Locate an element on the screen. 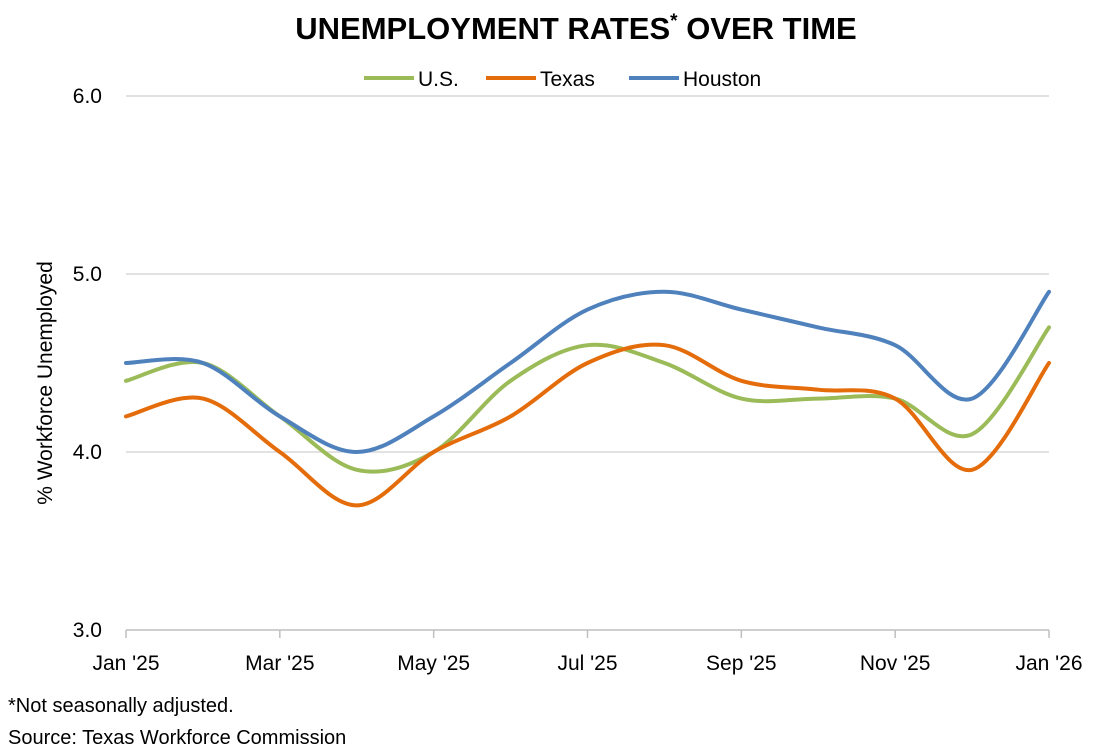  legend-label-us: U.S. is located at coordinates (438, 79).